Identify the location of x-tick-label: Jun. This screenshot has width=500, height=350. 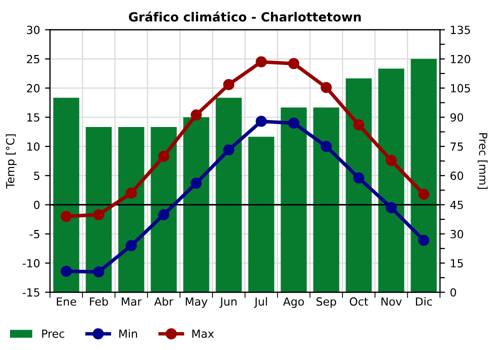
(227, 302).